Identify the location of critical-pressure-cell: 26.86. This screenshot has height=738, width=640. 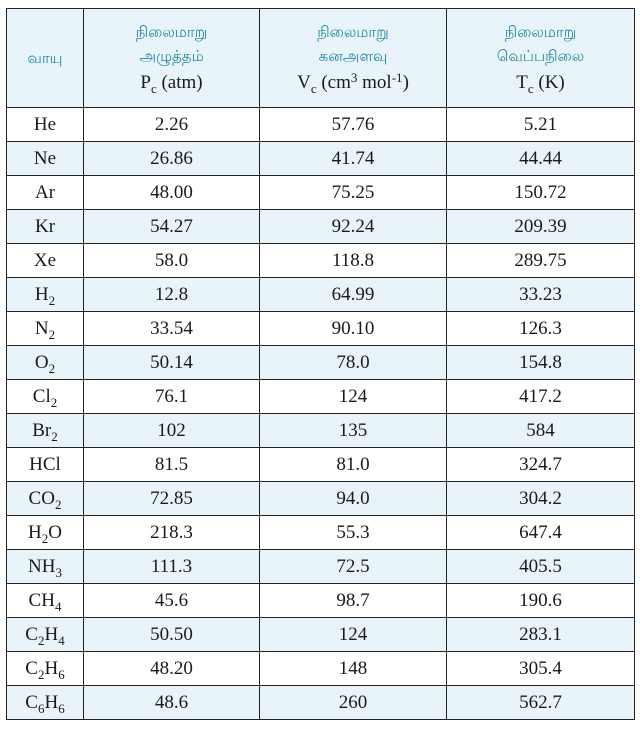
(171, 158).